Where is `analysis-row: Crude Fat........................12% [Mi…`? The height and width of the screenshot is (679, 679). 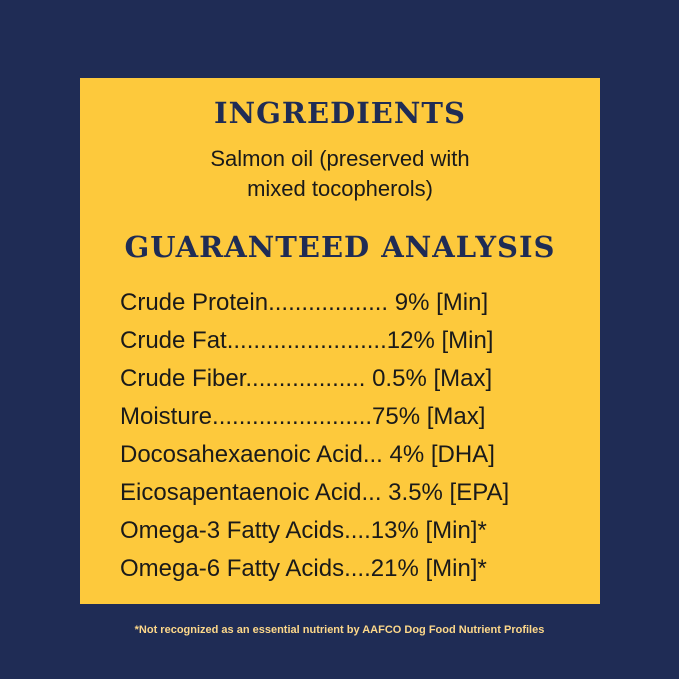 analysis-row: Crude Fat........................12% [Mi… is located at coordinates (307, 340).